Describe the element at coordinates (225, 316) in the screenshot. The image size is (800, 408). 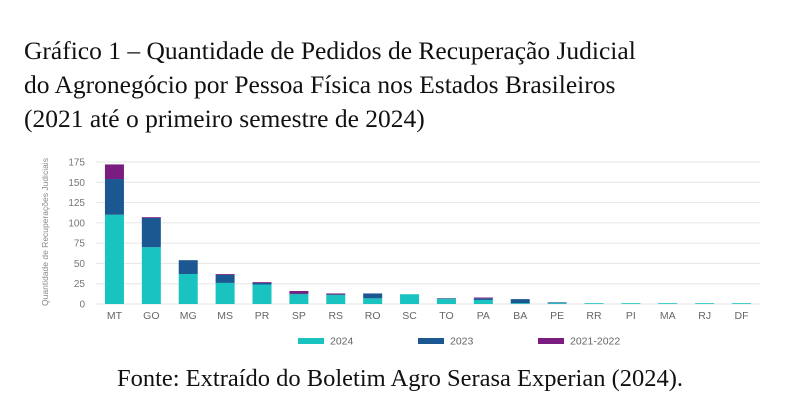
I see `x-tick-label: MS` at that location.